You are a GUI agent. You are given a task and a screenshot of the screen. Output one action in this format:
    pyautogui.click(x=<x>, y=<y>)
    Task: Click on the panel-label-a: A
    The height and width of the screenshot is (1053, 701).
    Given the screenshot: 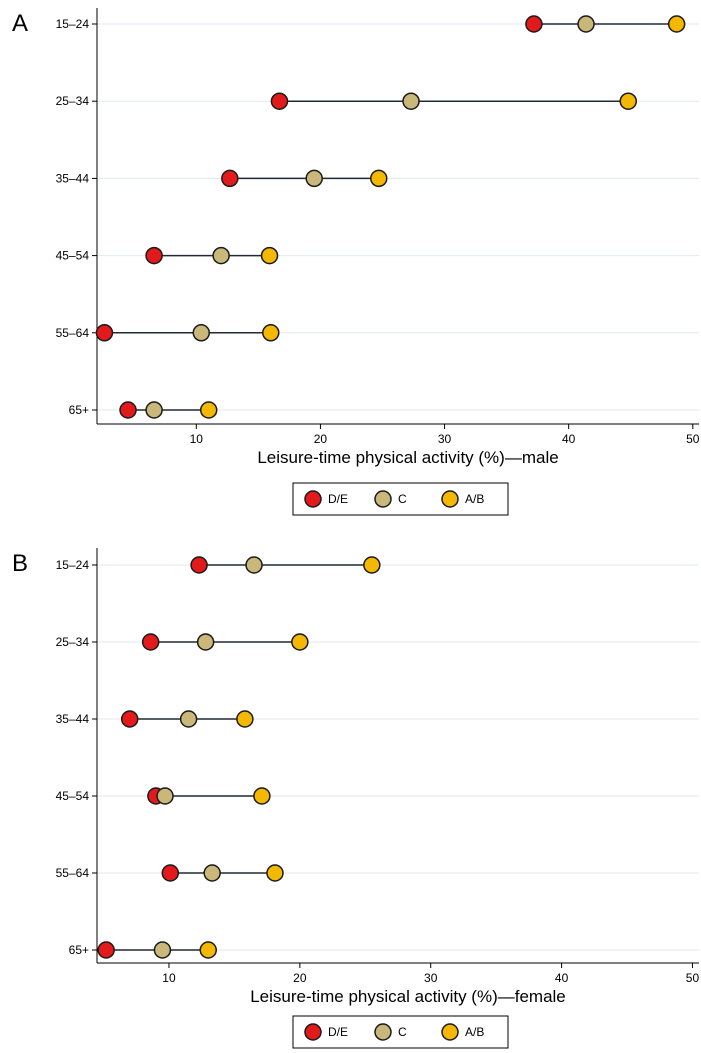 What is the action you would take?
    pyautogui.click(x=20, y=23)
    